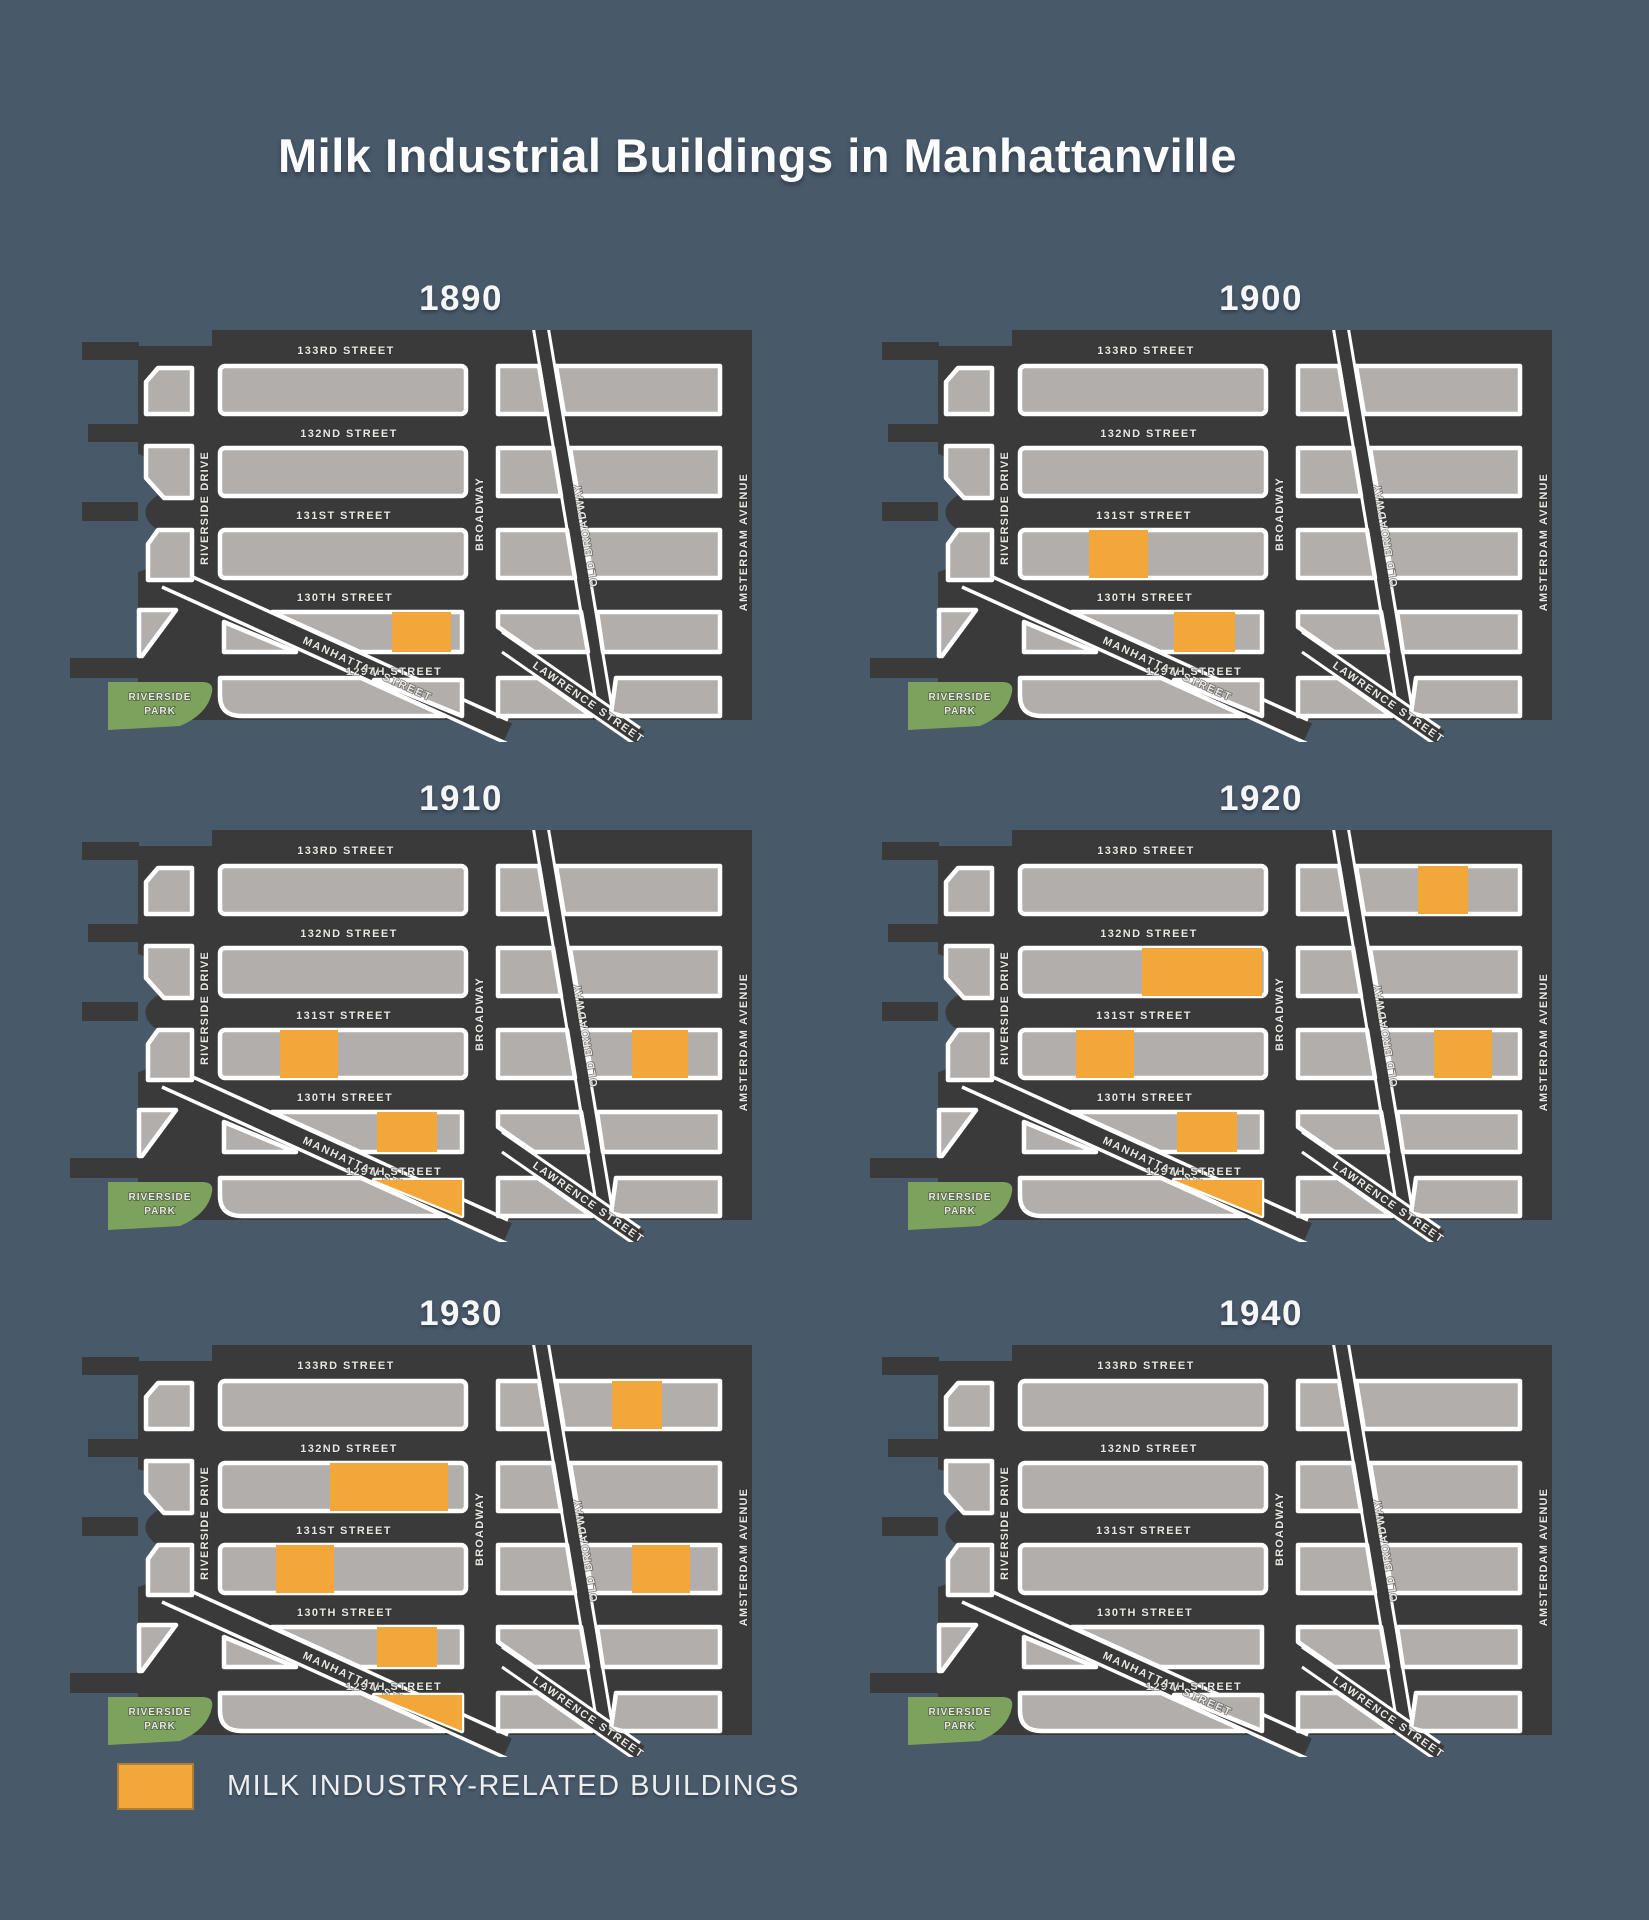 The height and width of the screenshot is (1920, 1649). What do you see at coordinates (160, 1712) in the screenshot?
I see `riverside-park-label-line1: RIVERSIDE` at bounding box center [160, 1712].